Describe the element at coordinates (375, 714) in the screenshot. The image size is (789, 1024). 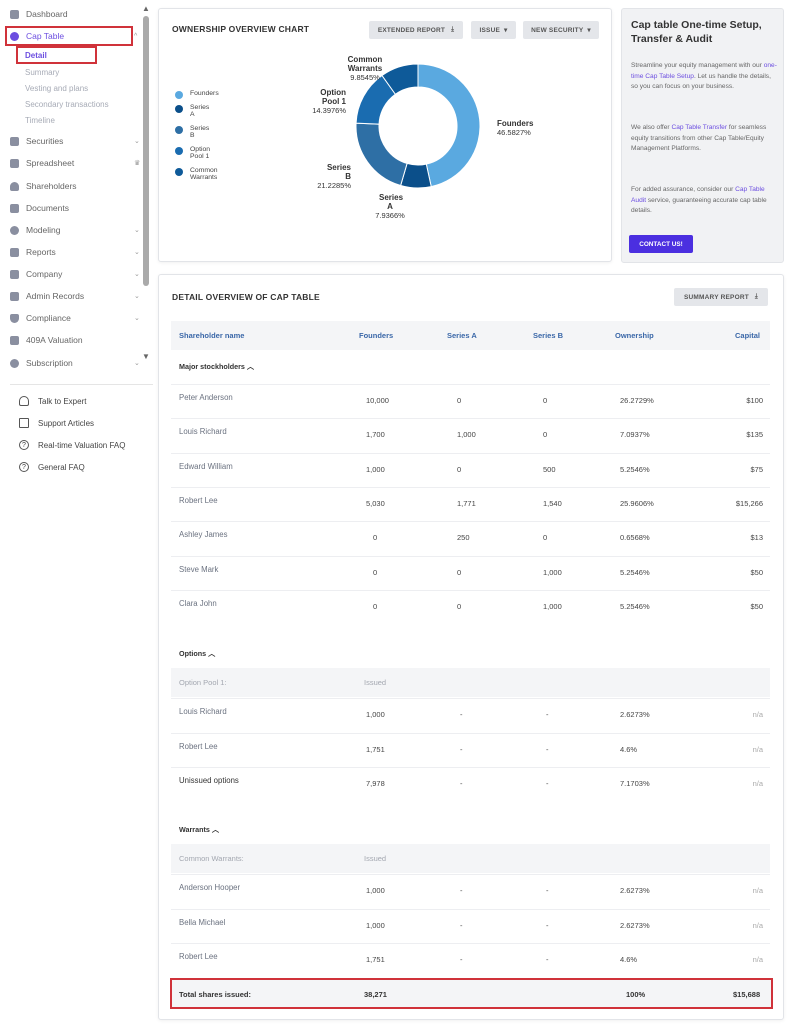
I see `option-row-cell: 1,000` at that location.